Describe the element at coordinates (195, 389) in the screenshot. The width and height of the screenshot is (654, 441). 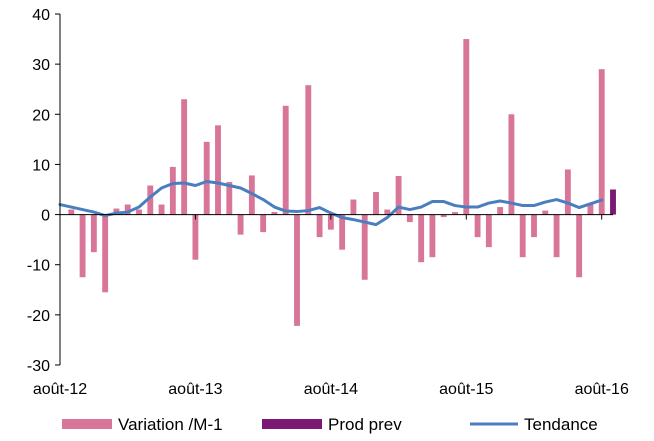
I see `x-tick-label-1: août-13` at that location.